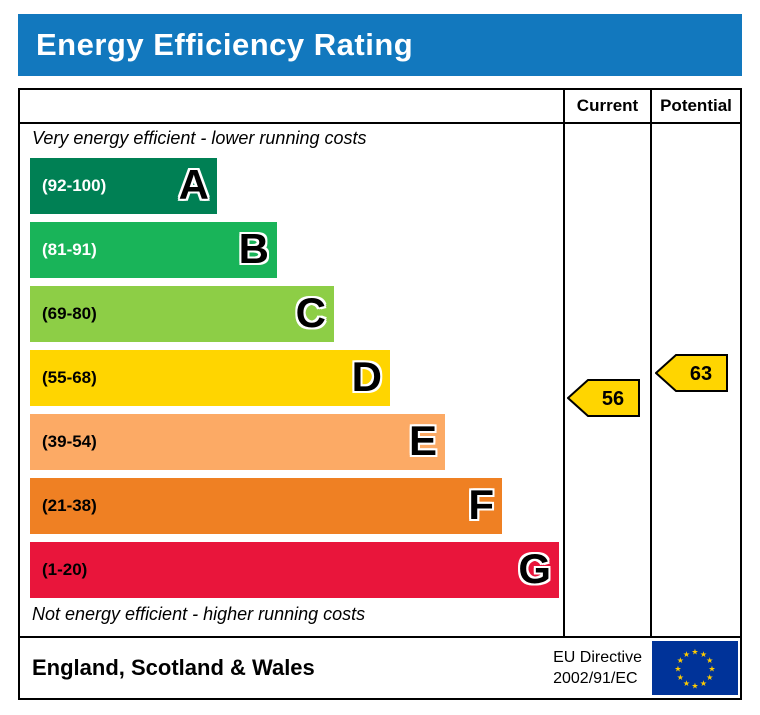 This screenshot has width=760, height=715. I want to click on eu-flag-icon: ★ ★ ★ ★ ★ ★ ★ ★ ★ ★ ★ ★, so click(695, 668).